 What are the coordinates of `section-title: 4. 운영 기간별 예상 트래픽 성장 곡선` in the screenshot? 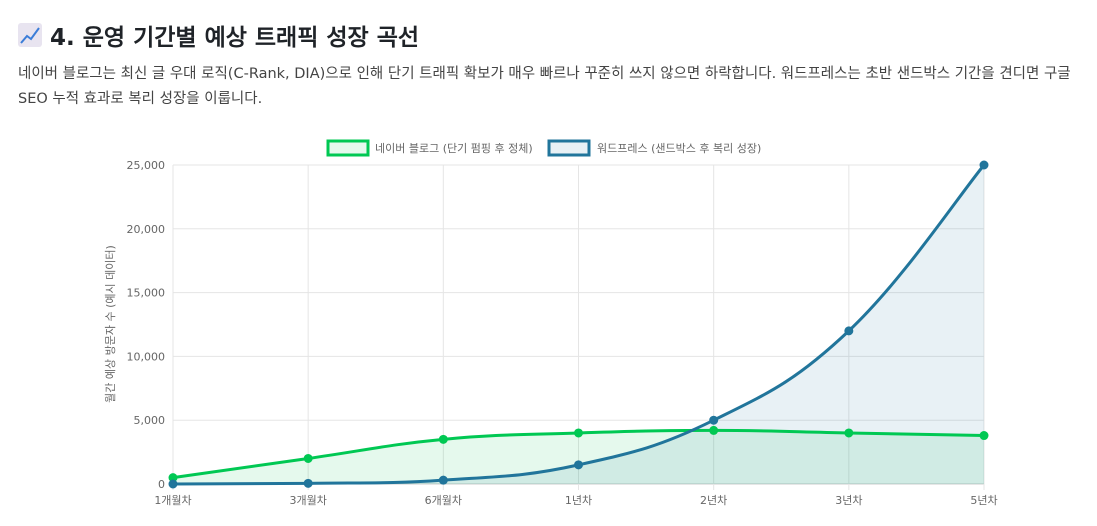 It's located at (218, 35).